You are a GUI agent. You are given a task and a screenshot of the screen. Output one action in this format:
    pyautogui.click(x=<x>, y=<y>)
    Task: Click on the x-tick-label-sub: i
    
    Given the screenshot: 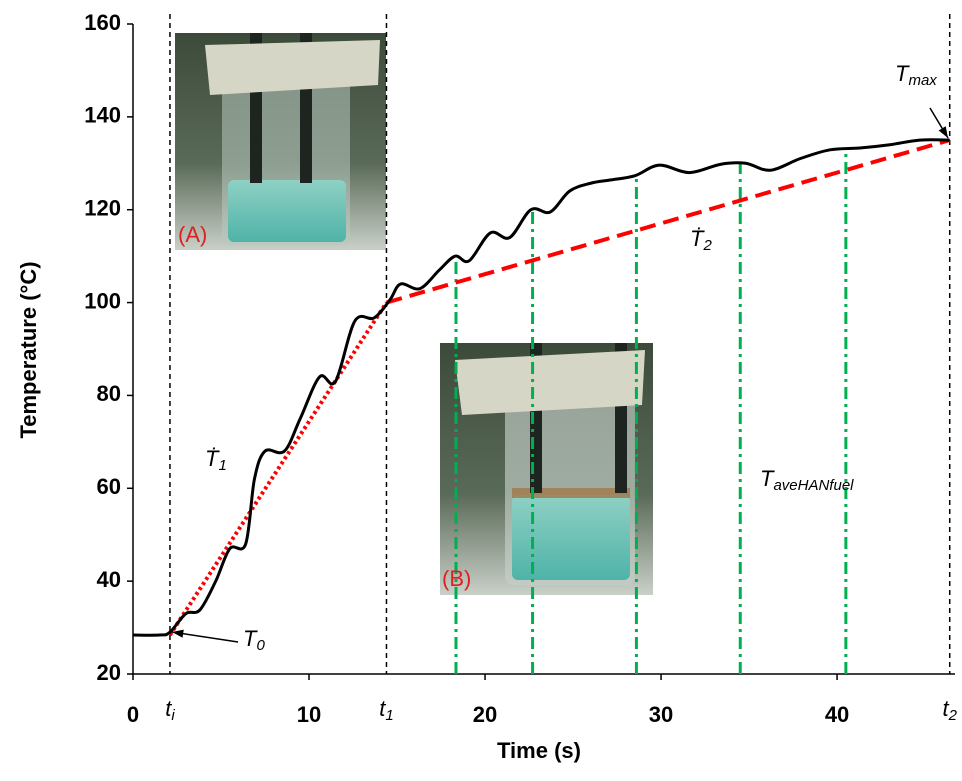 What is the action you would take?
    pyautogui.click(x=173, y=715)
    